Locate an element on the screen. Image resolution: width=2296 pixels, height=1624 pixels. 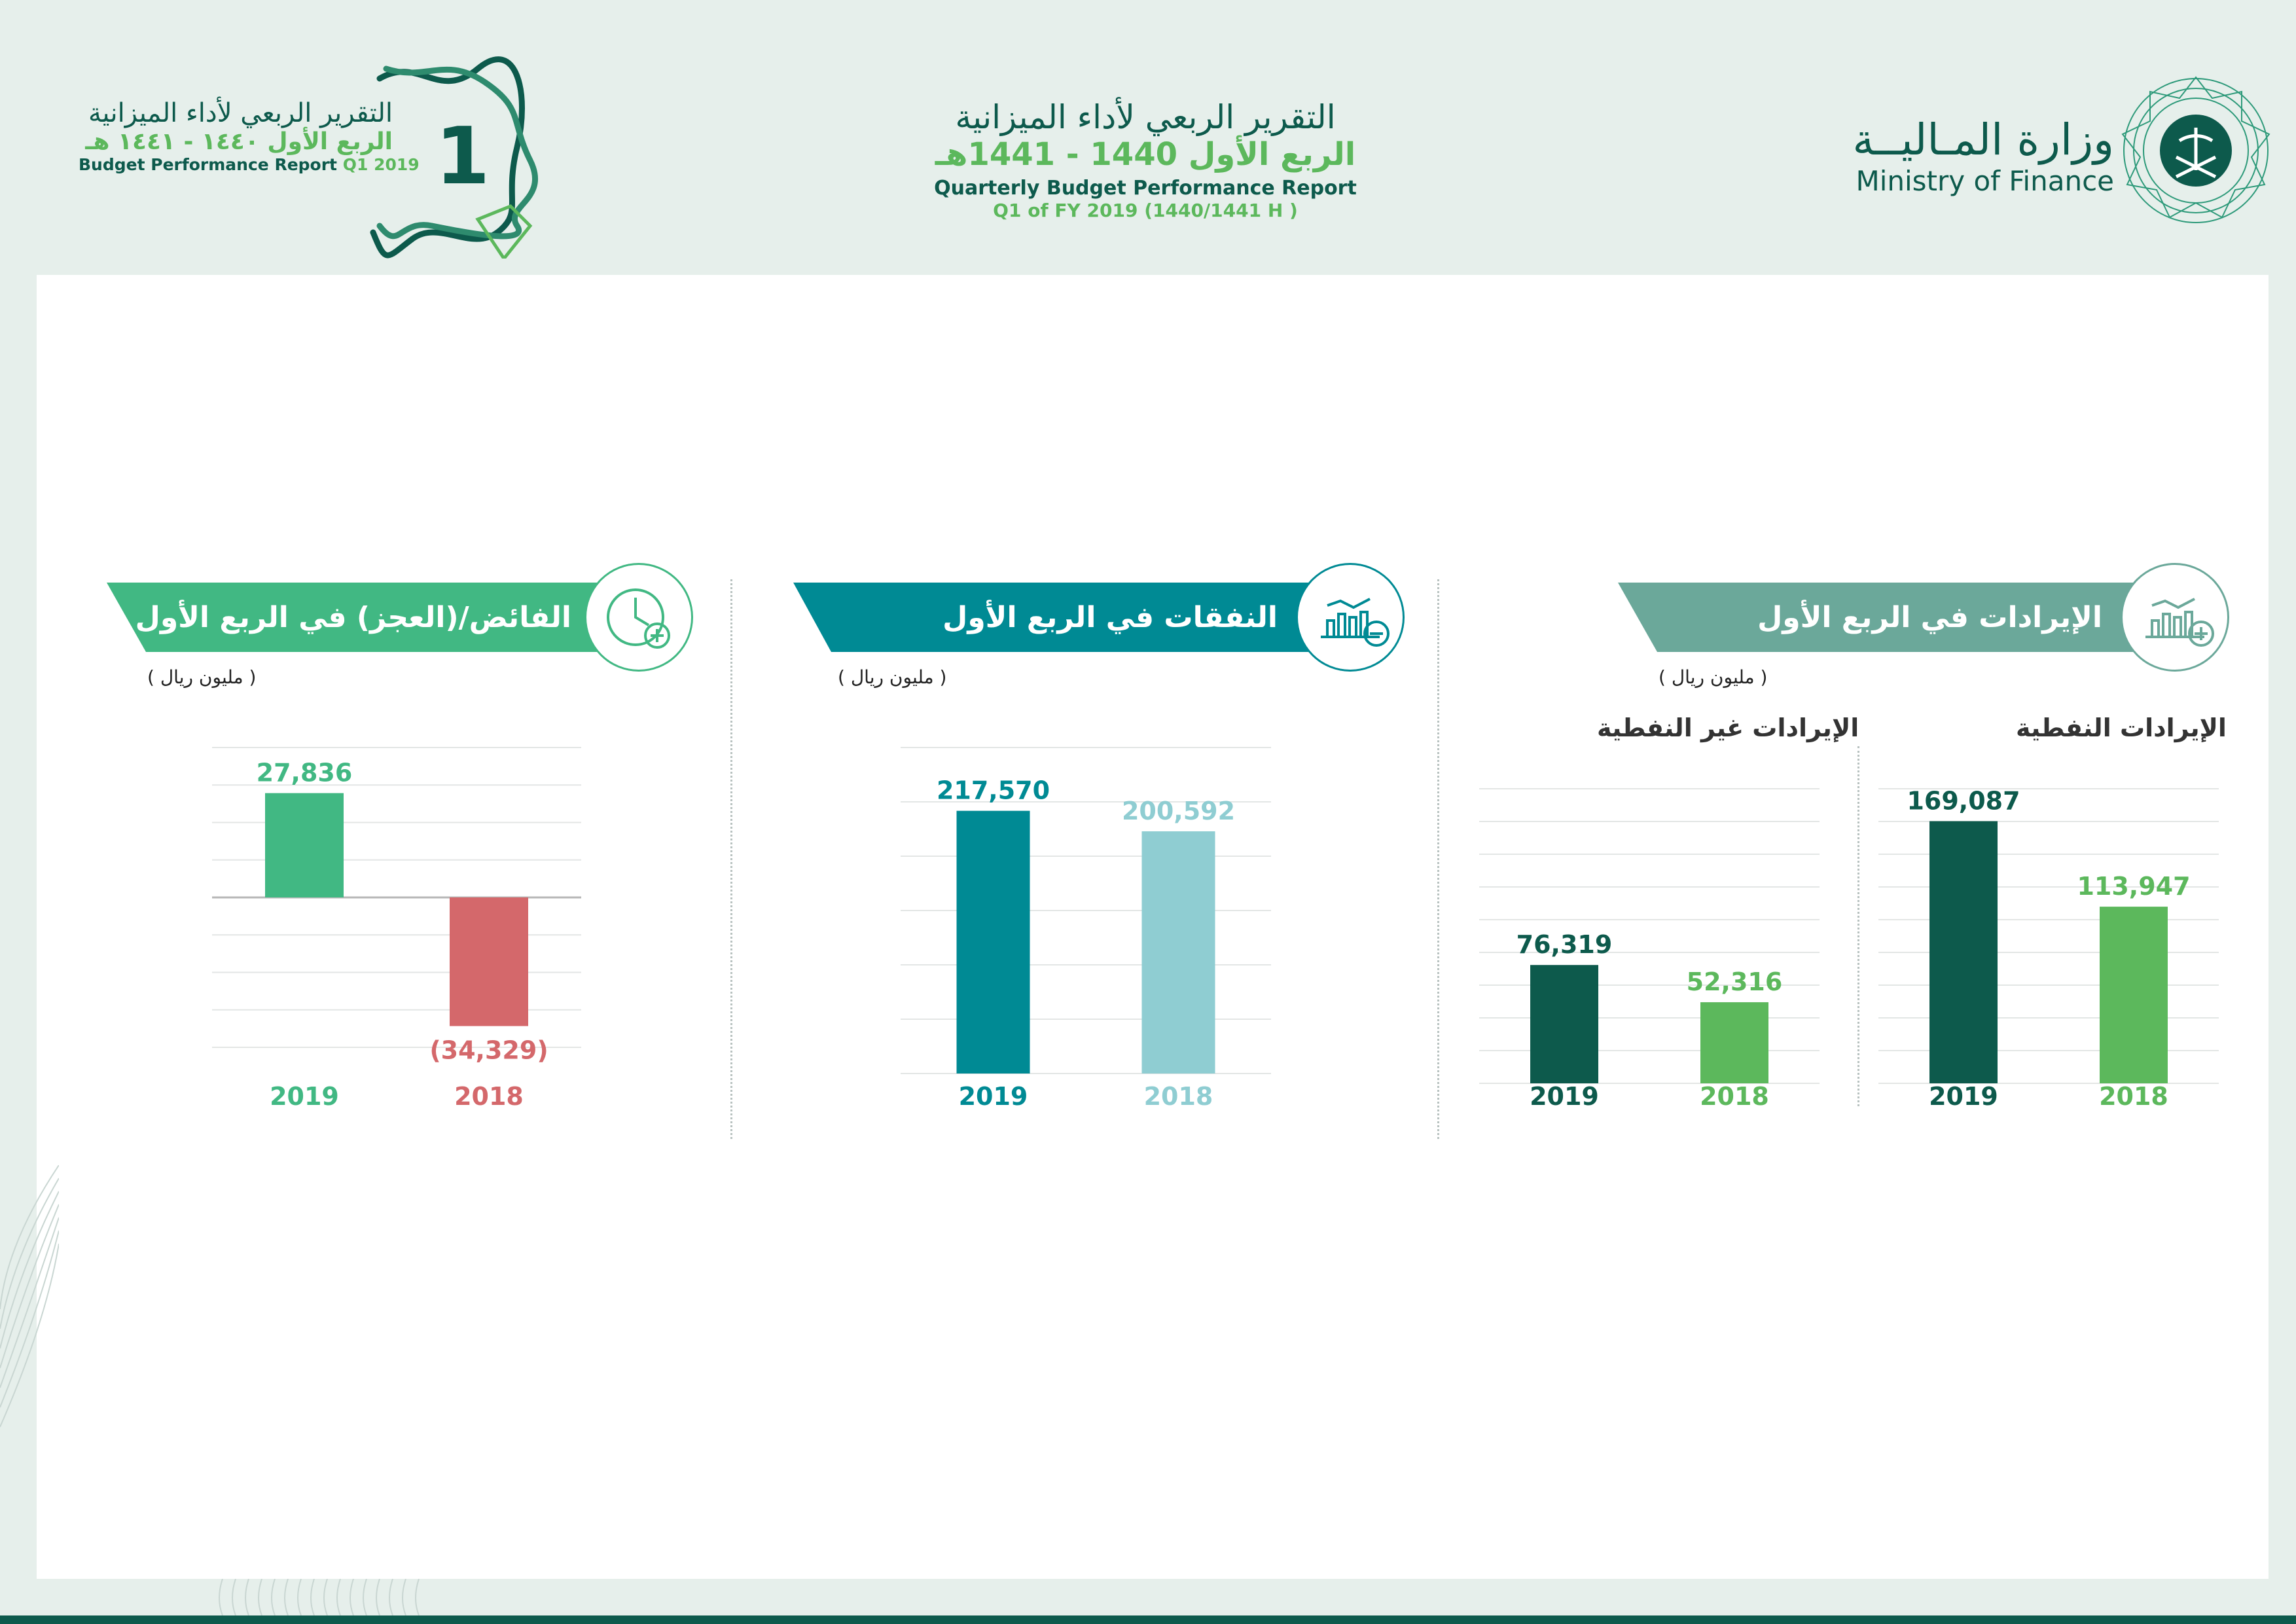
surplus-section-ribbon: الفائض/(العجز) في الربع الأول is located at coordinates (381, 617).